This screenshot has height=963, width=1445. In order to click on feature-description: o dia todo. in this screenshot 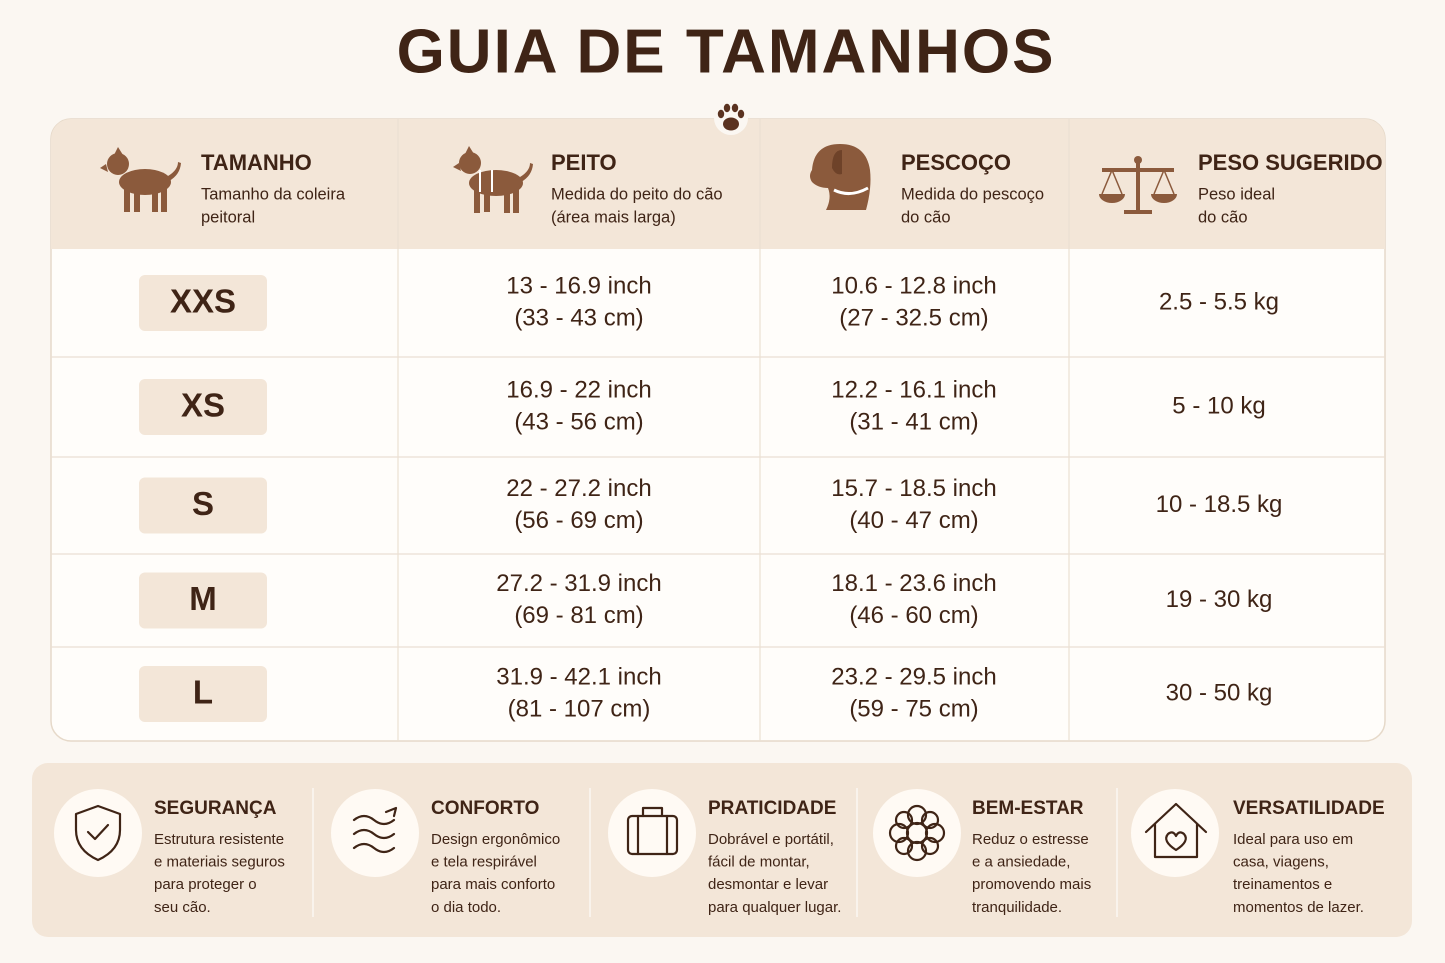, I will do `click(466, 907)`.